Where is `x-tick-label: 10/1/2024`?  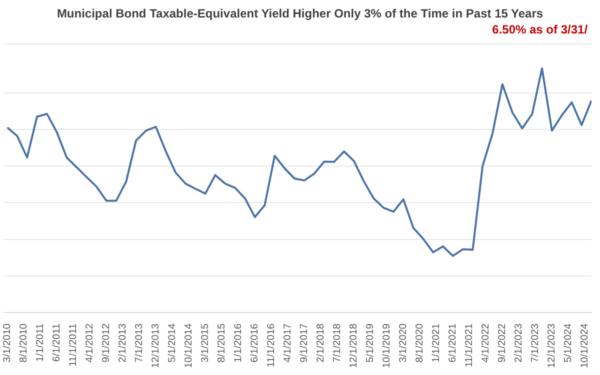 x-tick-label: 10/1/2024 is located at coordinates (585, 345).